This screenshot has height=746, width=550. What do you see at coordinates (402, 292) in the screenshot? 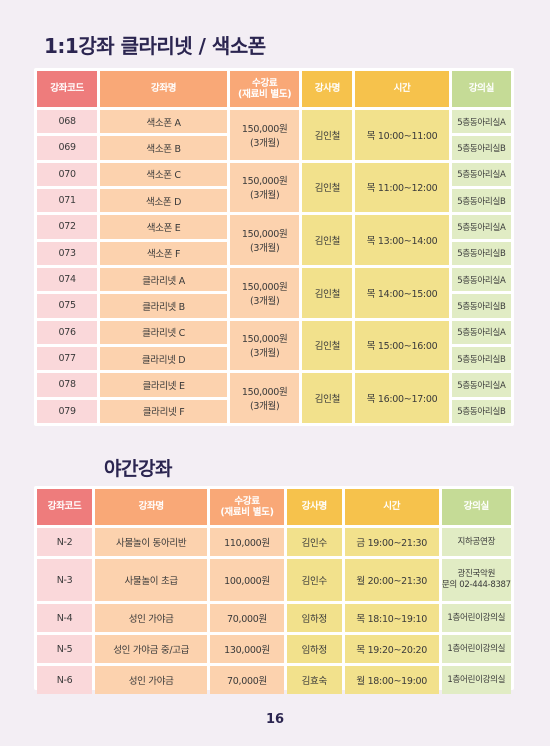
I see `class-time: 목 14:00~15:00` at bounding box center [402, 292].